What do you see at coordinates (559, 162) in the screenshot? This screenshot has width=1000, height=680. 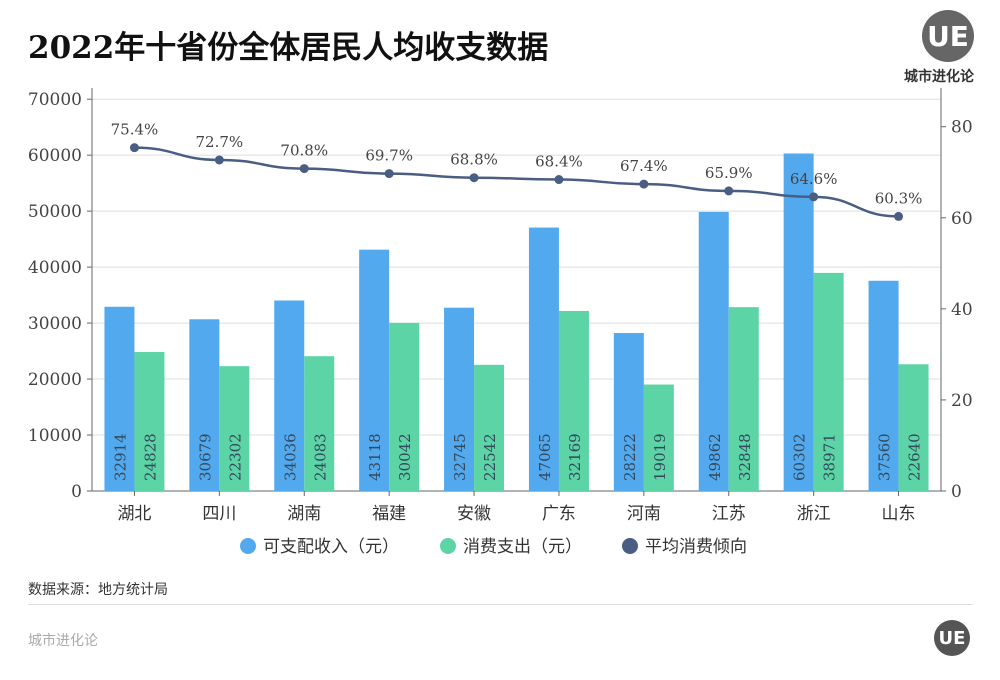 I see `line-point-label: 68.4%` at bounding box center [559, 162].